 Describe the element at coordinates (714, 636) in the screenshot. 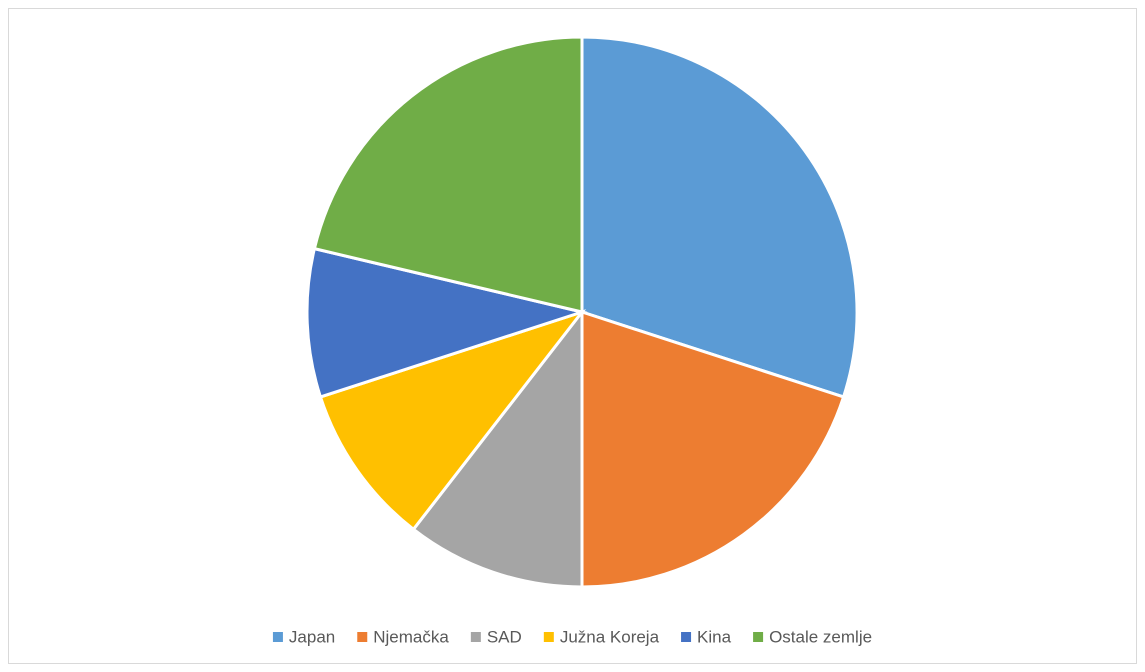

I see `legend-label: Kina` at that location.